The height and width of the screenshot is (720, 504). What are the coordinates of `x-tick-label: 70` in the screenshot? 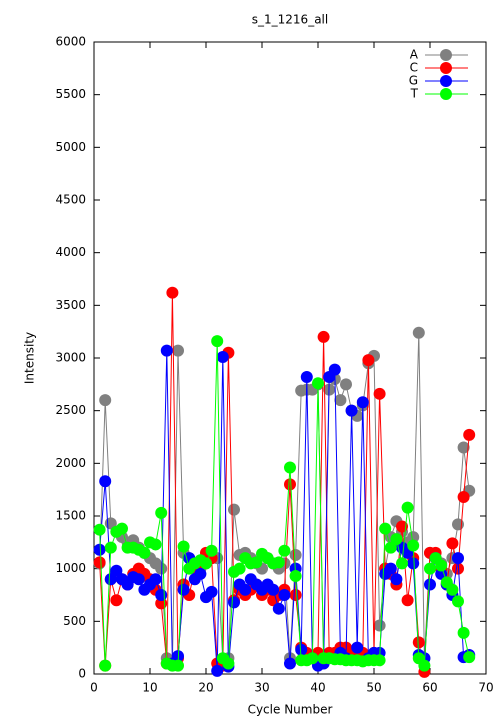 It's located at (485, 688).